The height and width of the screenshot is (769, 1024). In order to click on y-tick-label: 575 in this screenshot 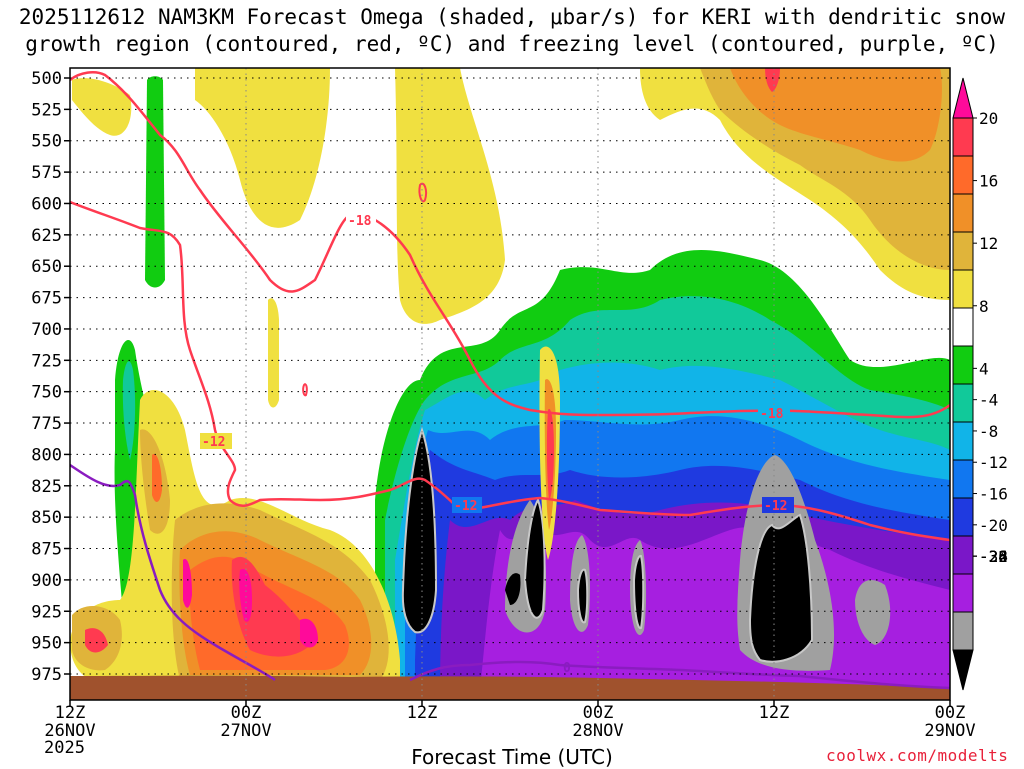, I will do `click(46, 173)`.